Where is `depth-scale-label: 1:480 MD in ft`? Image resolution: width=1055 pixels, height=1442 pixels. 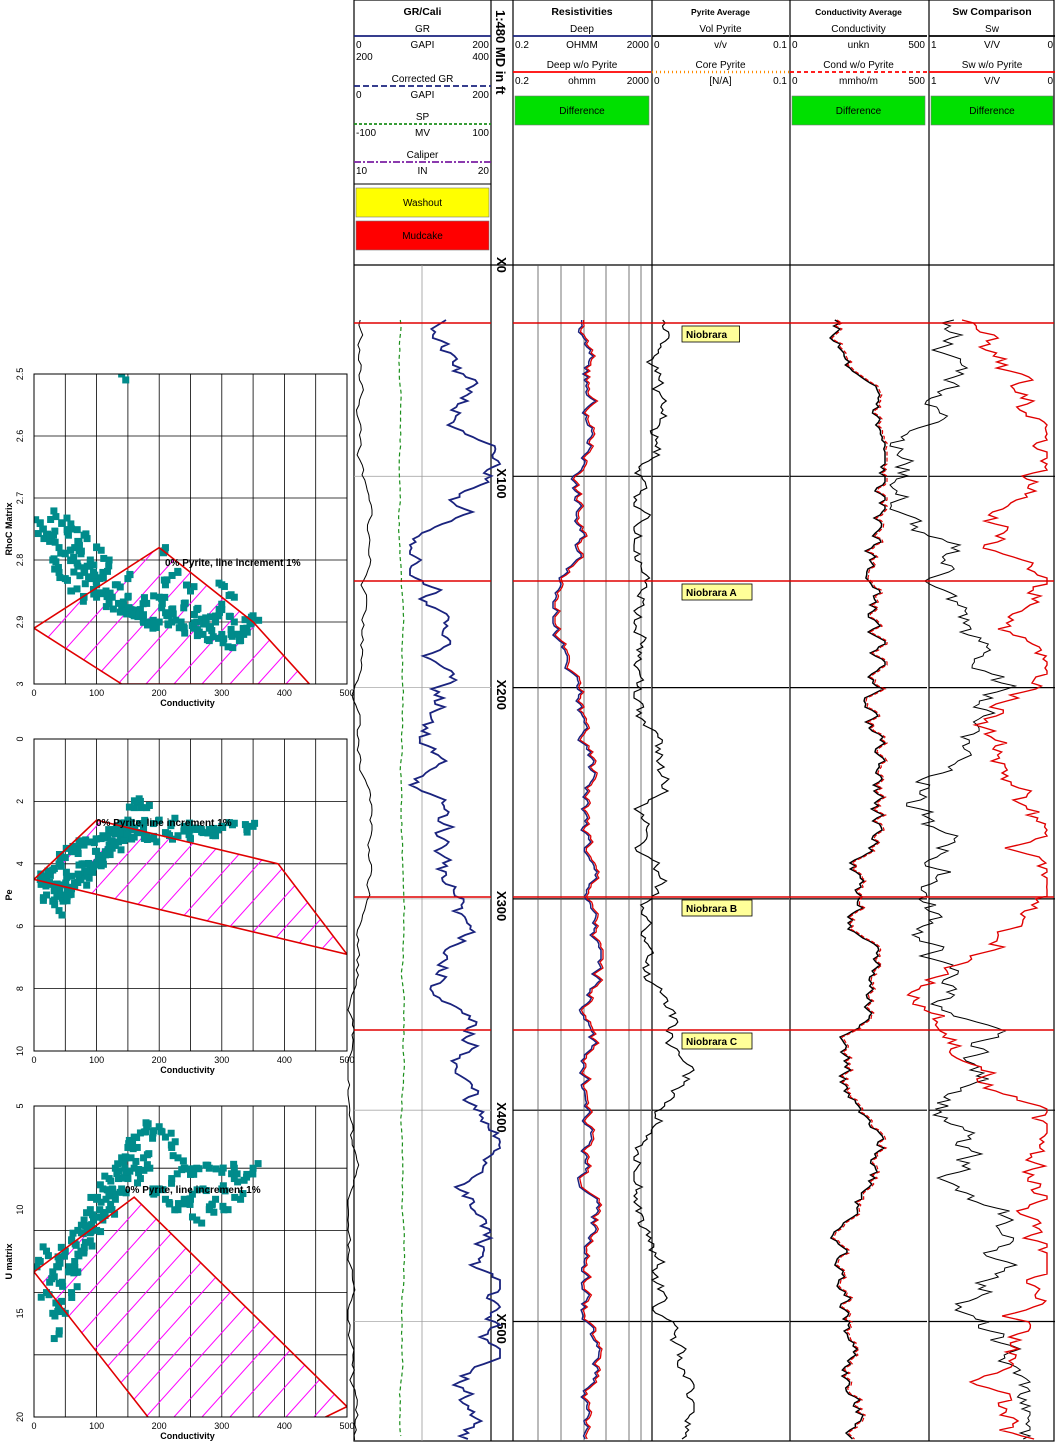
depth-scale-label: 1:480 MD in ft is located at coordinates (500, 52).